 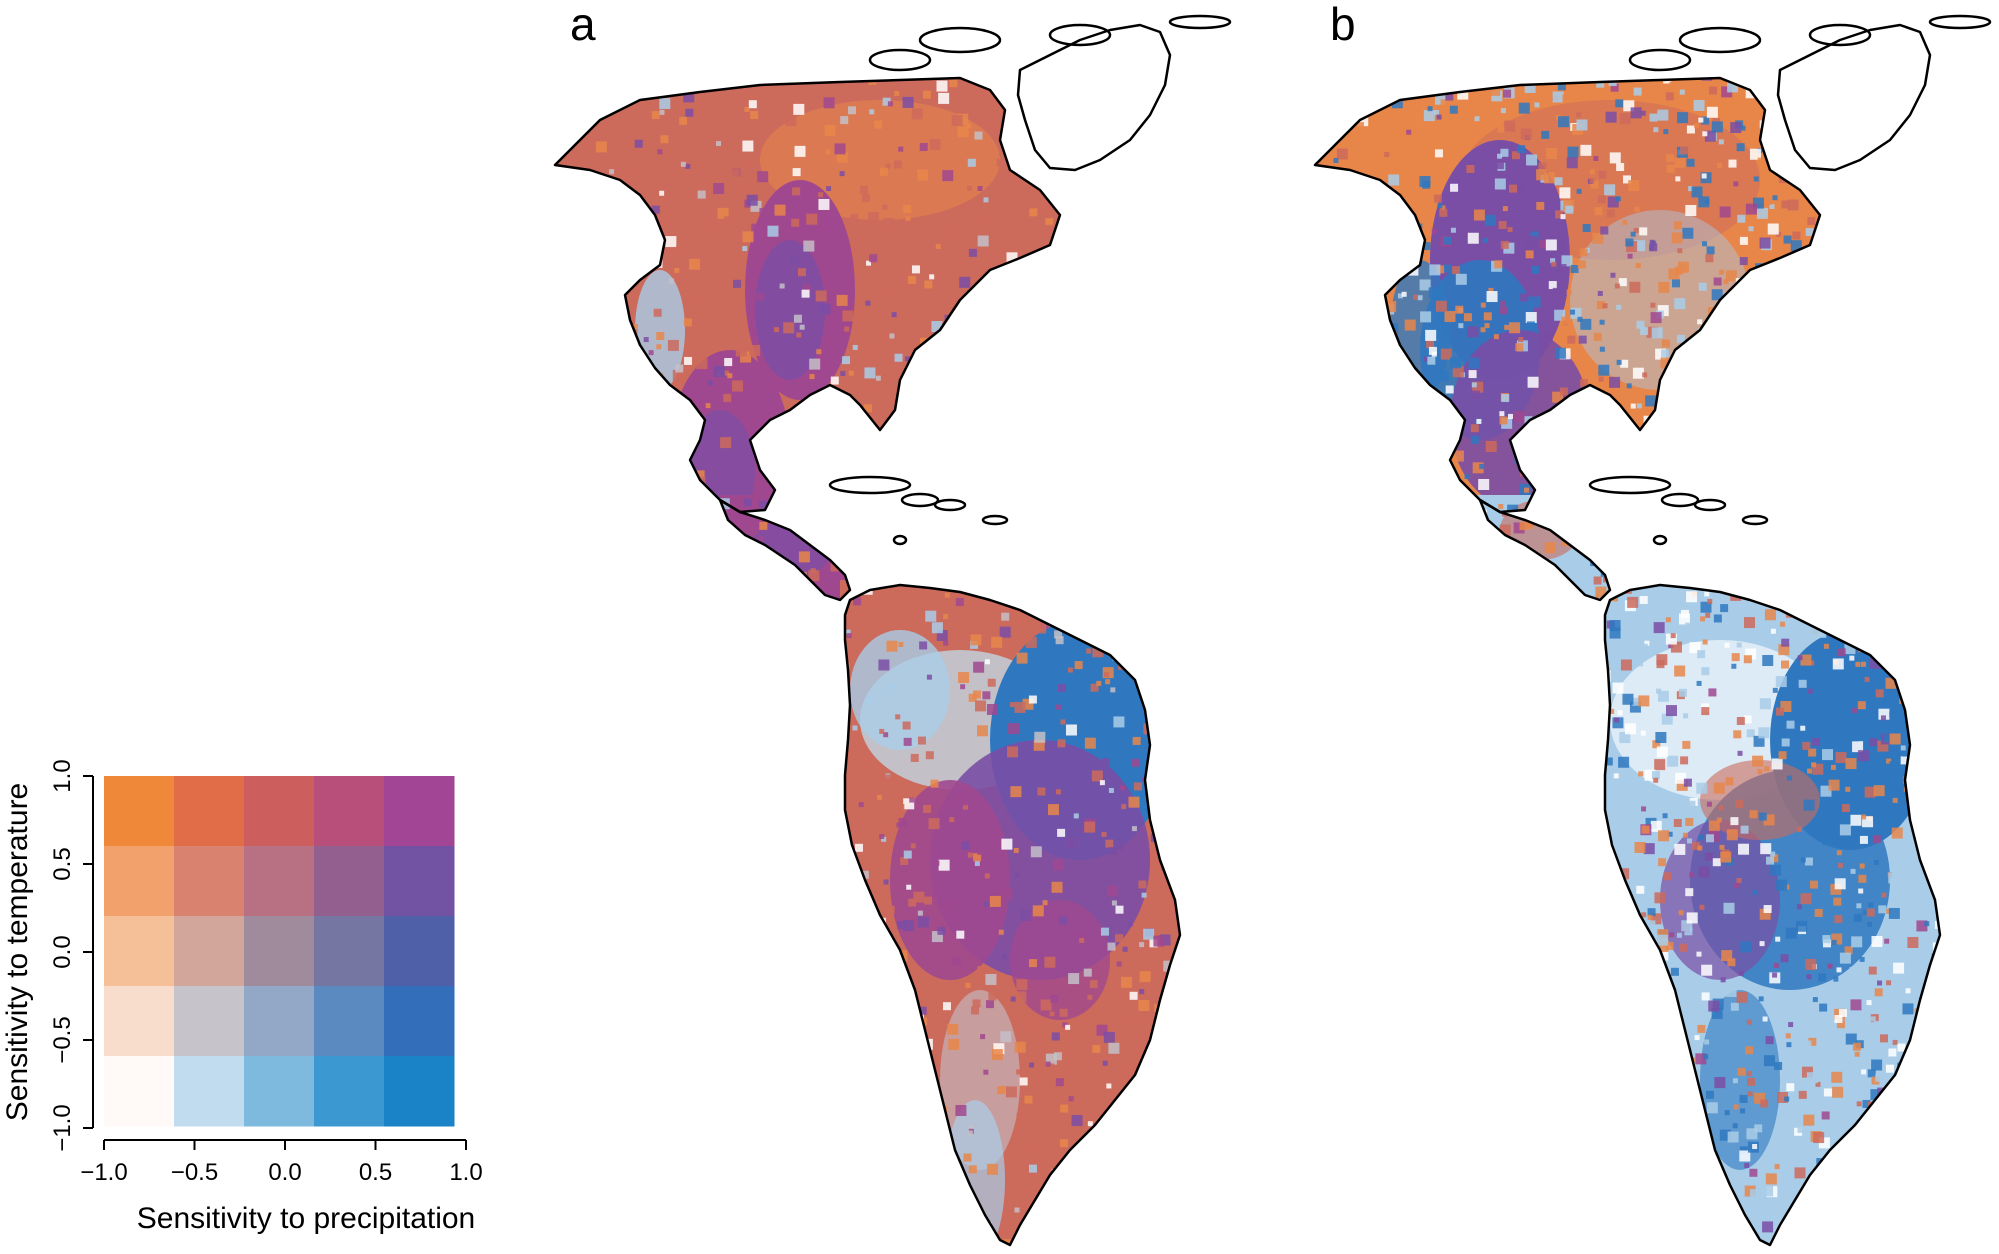 What do you see at coordinates (209, 951) in the screenshot?
I see `legend-cell-r2-c1` at bounding box center [209, 951].